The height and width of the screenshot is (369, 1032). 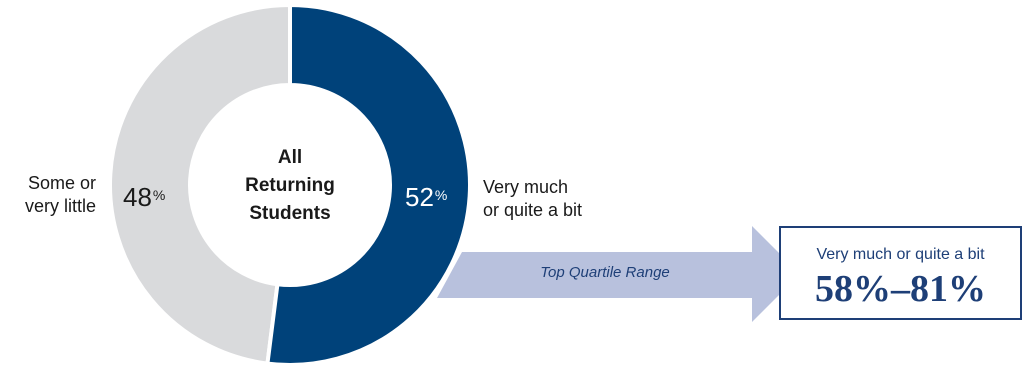 I want to click on slice-value-label-high: 52%, so click(x=426, y=197).